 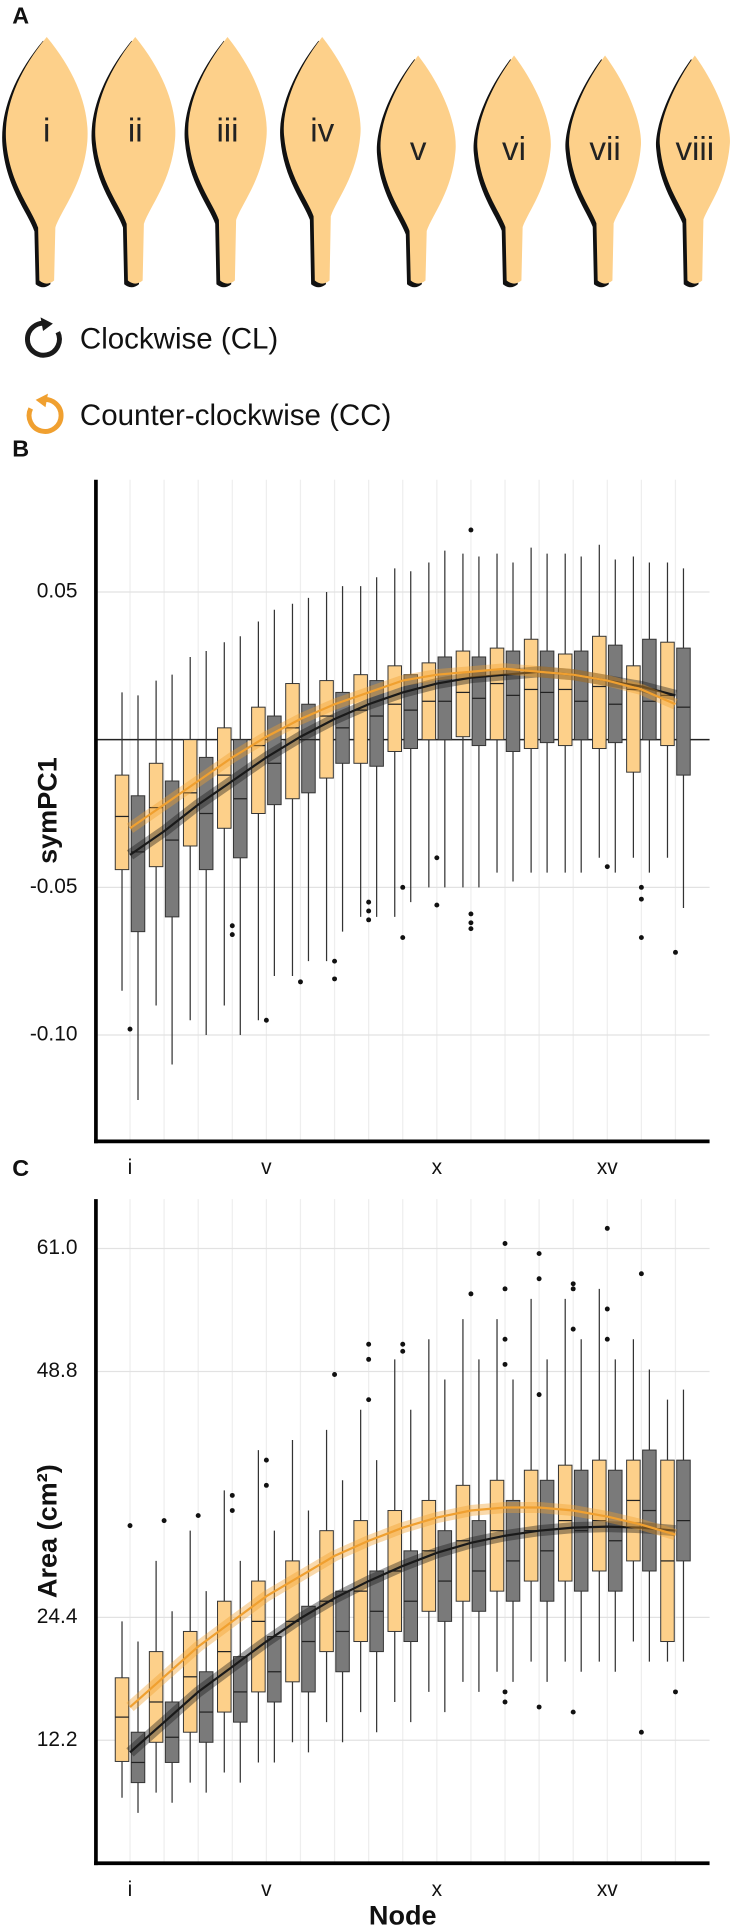 What do you see at coordinates (20, 16) in the screenshot?
I see `panel-label: A` at bounding box center [20, 16].